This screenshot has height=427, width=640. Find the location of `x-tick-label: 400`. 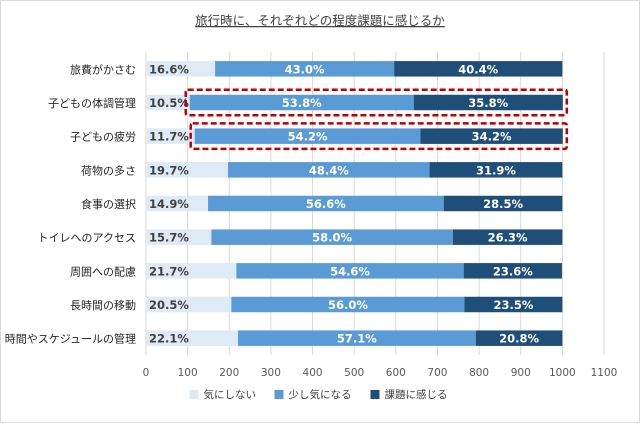

x-tick-label: 400 is located at coordinates (313, 373).